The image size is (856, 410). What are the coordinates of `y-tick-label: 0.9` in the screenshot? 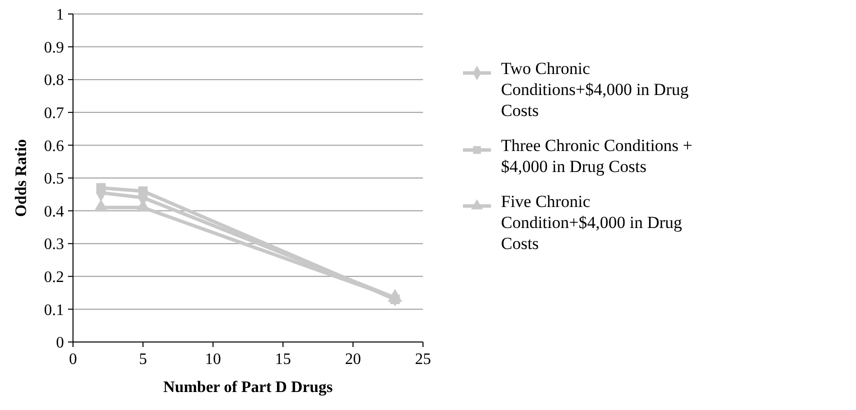 It's located at (54, 47).